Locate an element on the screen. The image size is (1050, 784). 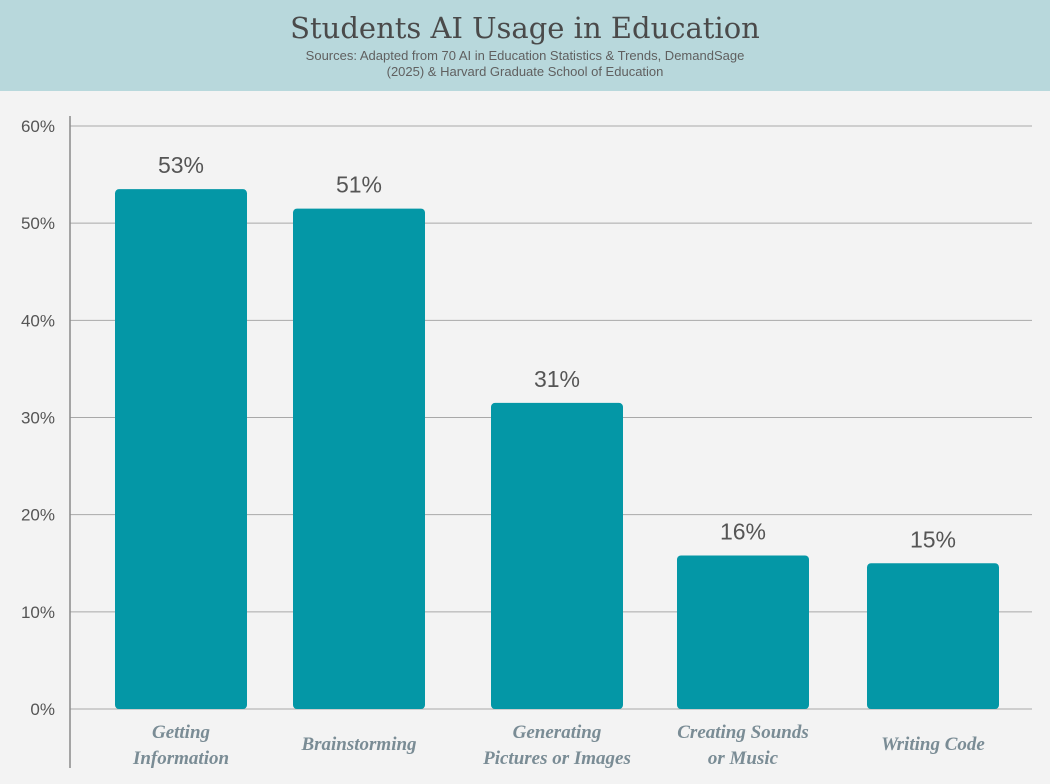
y-tick-label: 60% is located at coordinates (38, 126).